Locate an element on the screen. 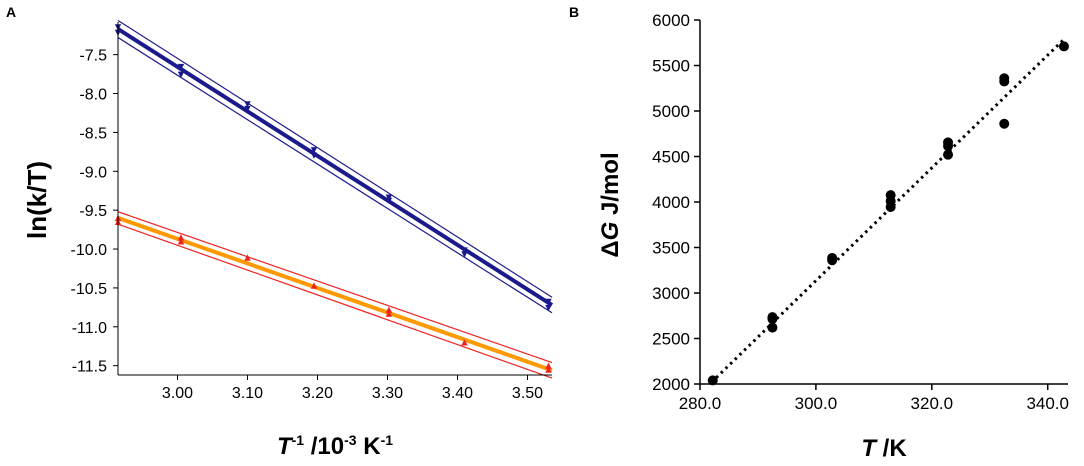  panel-a-orange-band-lower is located at coordinates (335, 301).